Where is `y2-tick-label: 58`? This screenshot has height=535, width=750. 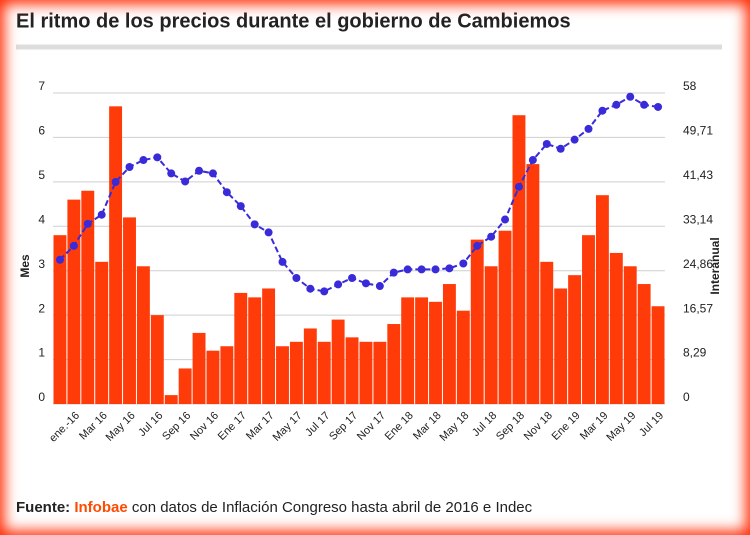 y2-tick-label: 58 is located at coordinates (690, 86).